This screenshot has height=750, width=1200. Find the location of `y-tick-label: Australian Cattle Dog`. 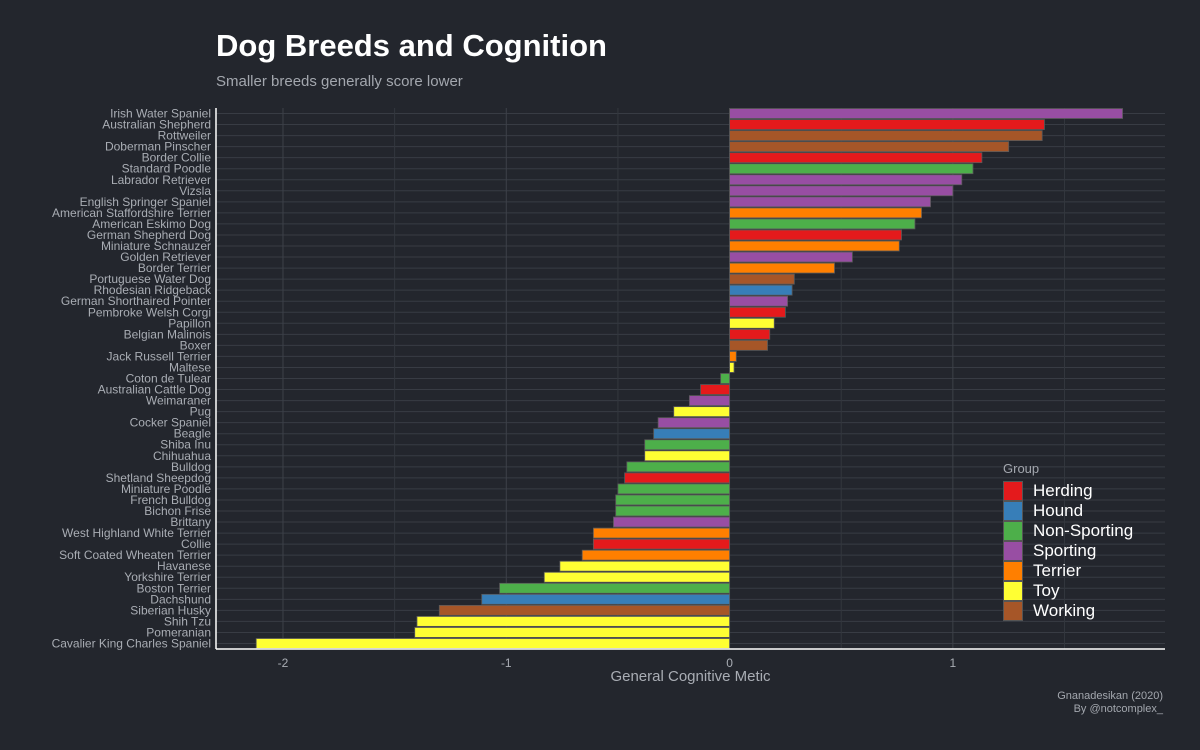

y-tick-label: Australian Cattle Dog is located at coordinates (154, 390).